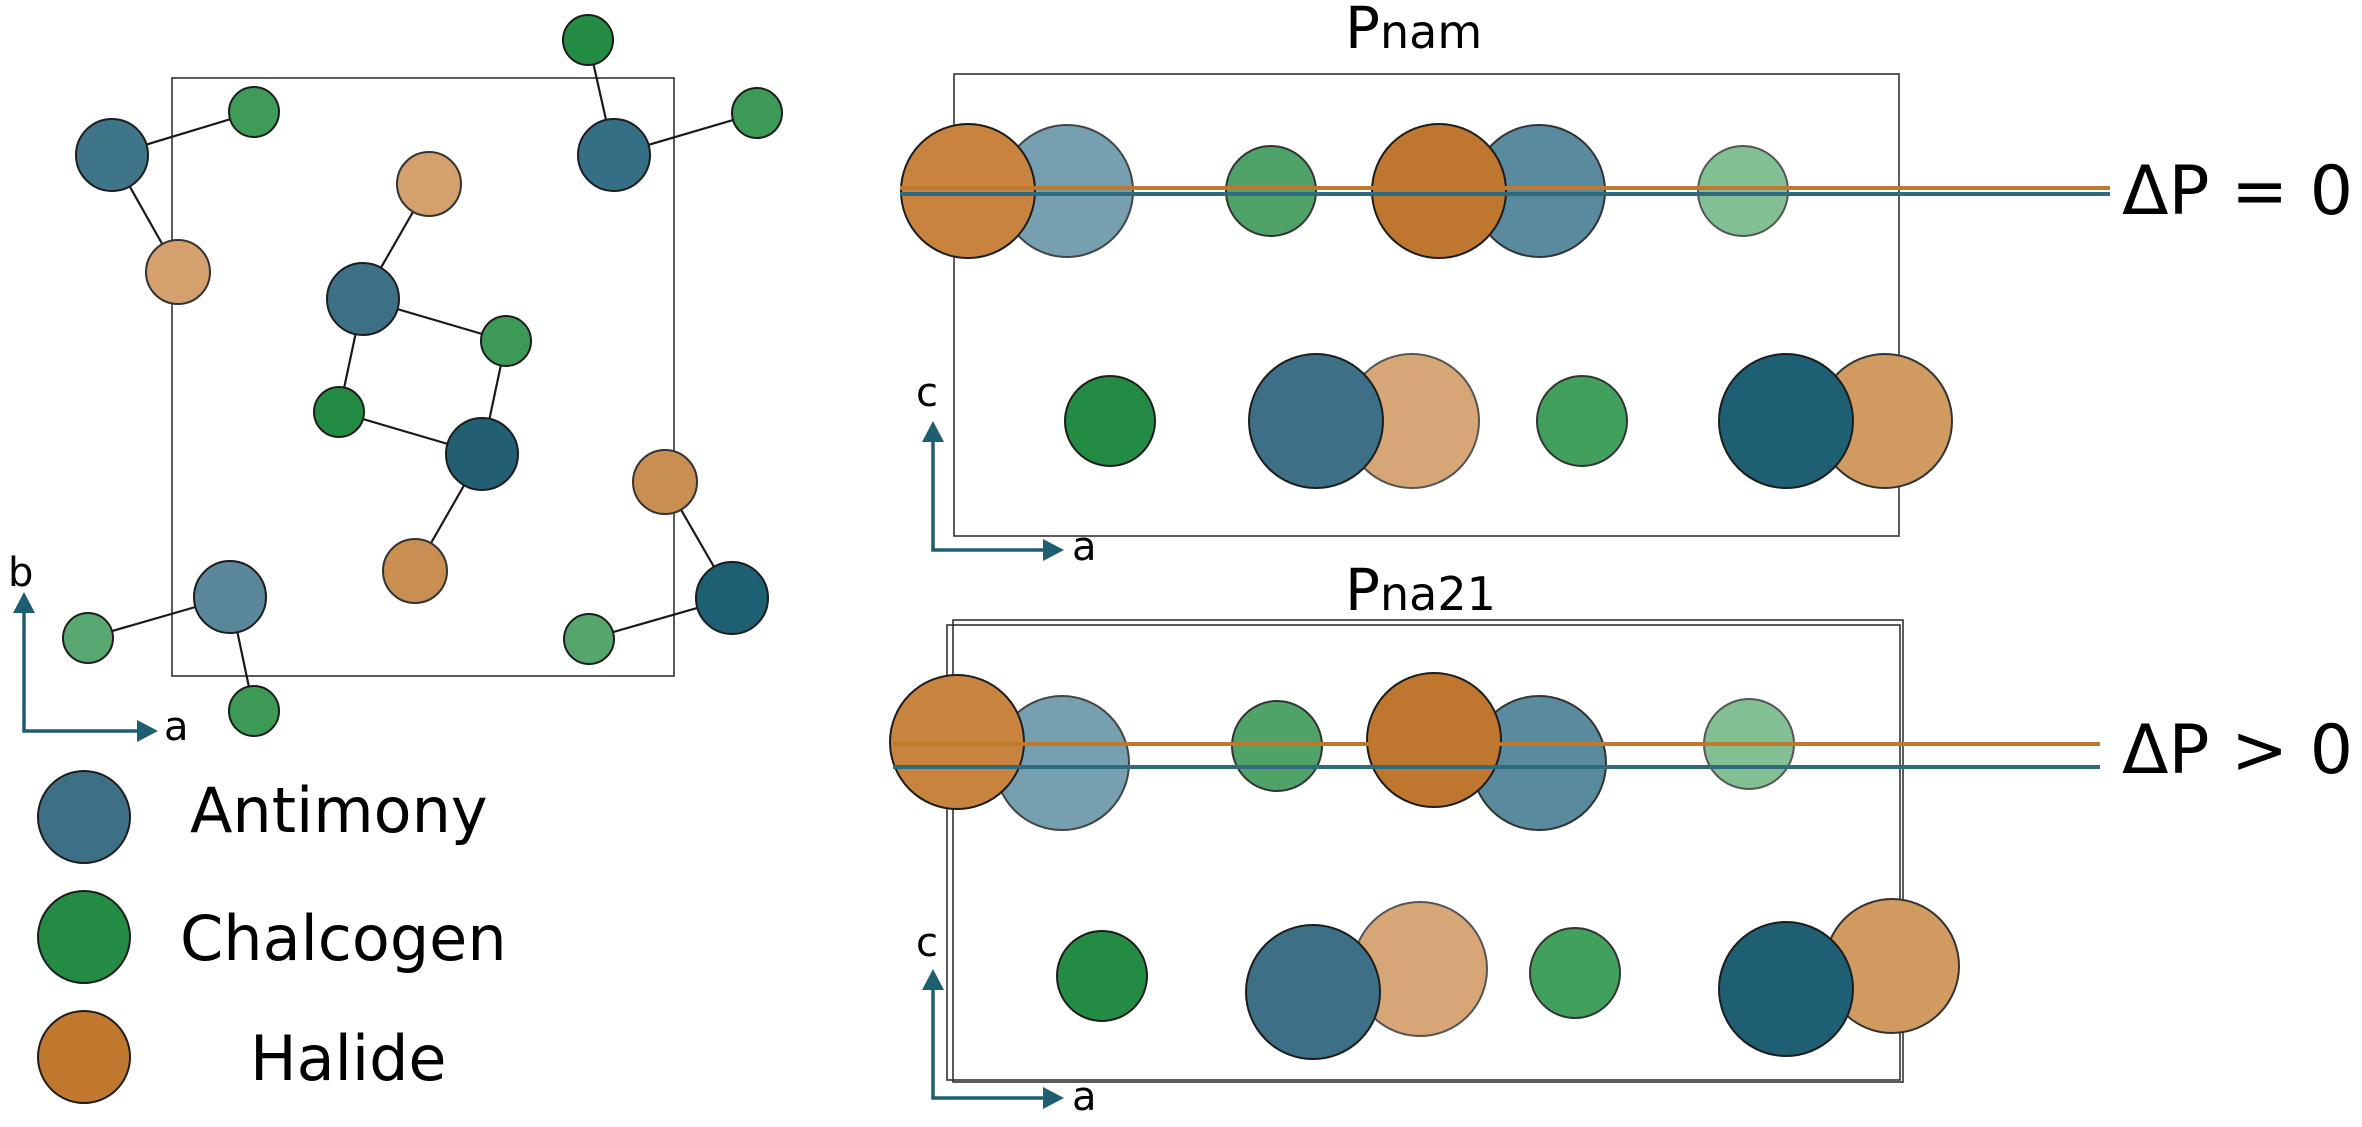 The height and width of the screenshot is (1127, 2362). I want to click on axis-label-b: b, so click(20, 573).